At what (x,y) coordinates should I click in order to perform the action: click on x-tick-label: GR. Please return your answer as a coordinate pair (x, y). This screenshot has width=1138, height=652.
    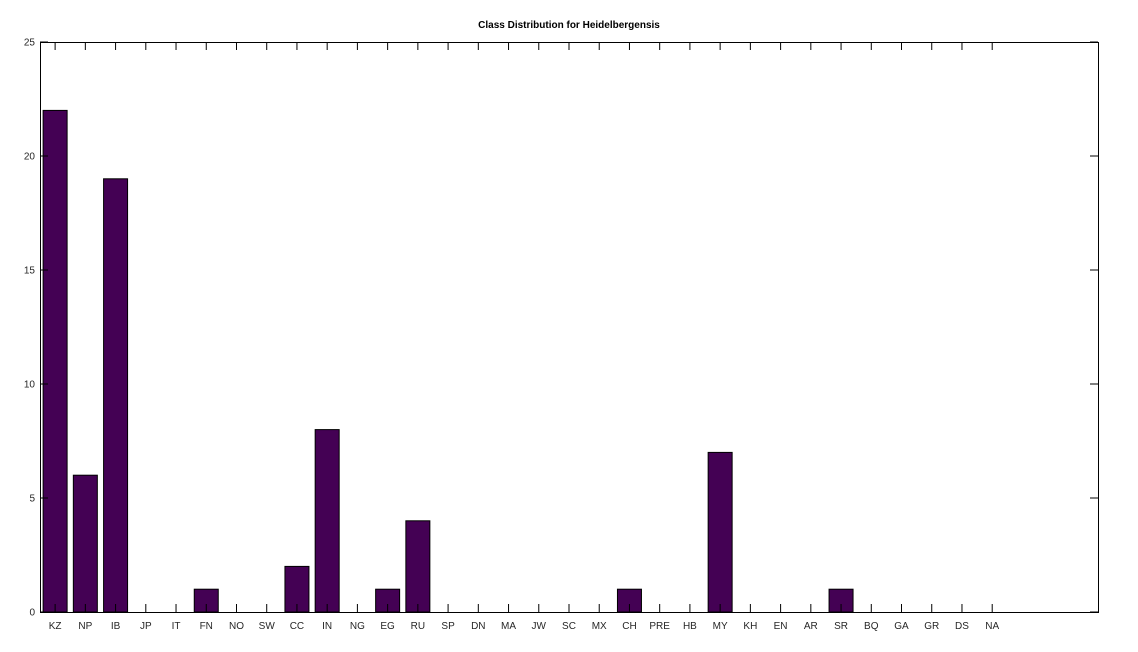
    Looking at the image, I should click on (931, 626).